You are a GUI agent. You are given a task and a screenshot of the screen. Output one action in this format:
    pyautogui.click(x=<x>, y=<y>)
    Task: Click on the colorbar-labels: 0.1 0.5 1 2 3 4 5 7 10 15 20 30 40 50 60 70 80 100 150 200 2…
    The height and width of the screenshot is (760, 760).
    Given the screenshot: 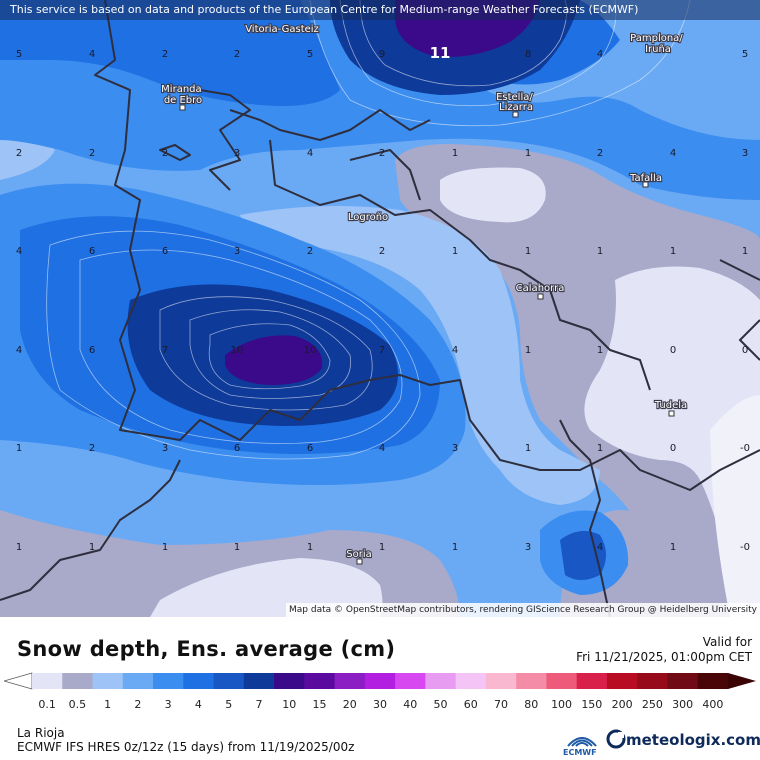 What is the action you would take?
    pyautogui.click(x=380, y=705)
    